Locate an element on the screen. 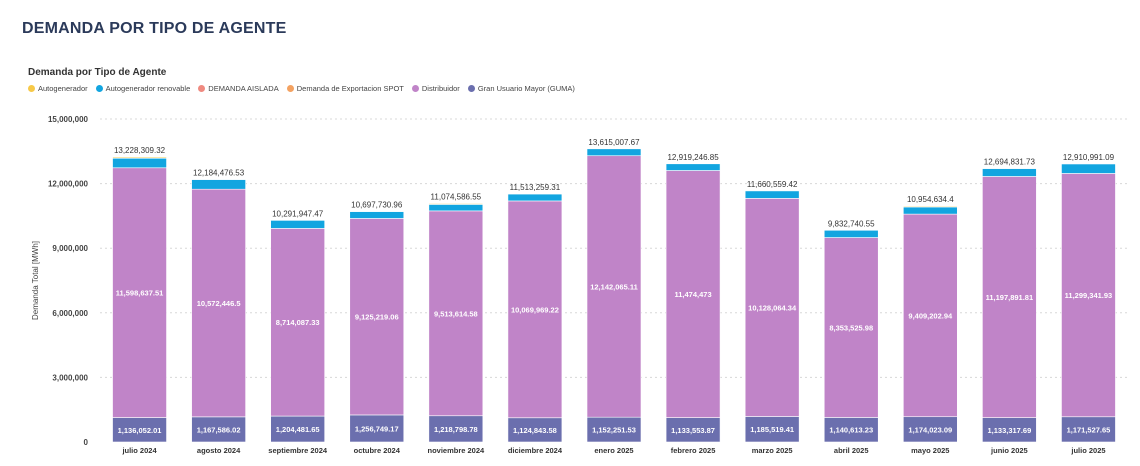 This screenshot has width=1140, height=466. y-tick-label: 9,000,000 is located at coordinates (70, 248).